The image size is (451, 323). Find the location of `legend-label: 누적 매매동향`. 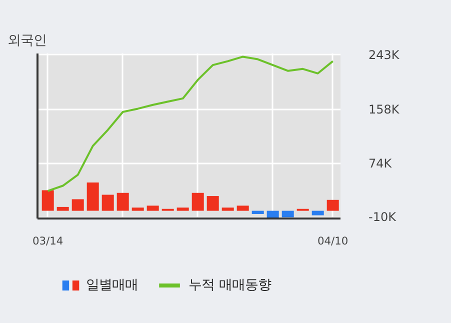

legend-label: 누적 매매동향 is located at coordinates (229, 285).